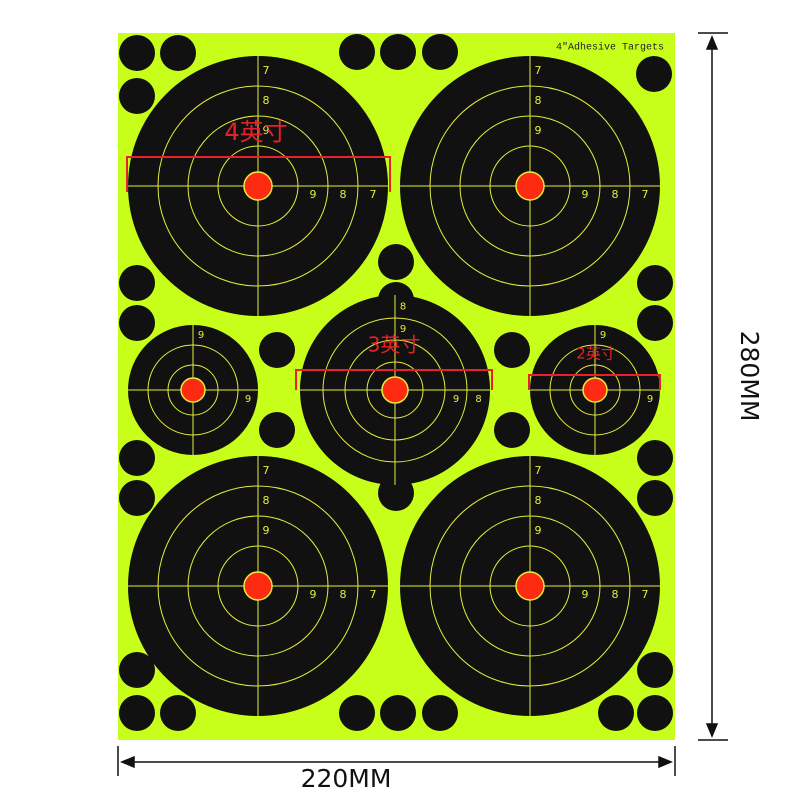 The height and width of the screenshot is (800, 800). I want to click on annotation: 3英寸, so click(394, 345).